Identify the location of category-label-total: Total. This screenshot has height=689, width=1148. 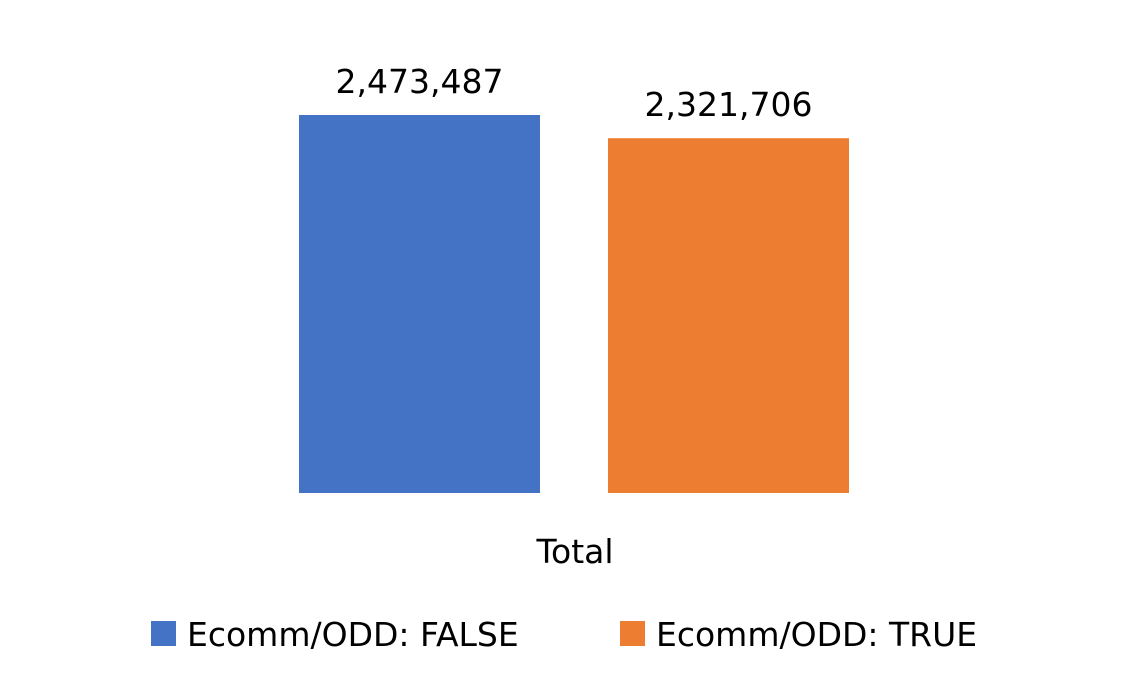
(574, 551).